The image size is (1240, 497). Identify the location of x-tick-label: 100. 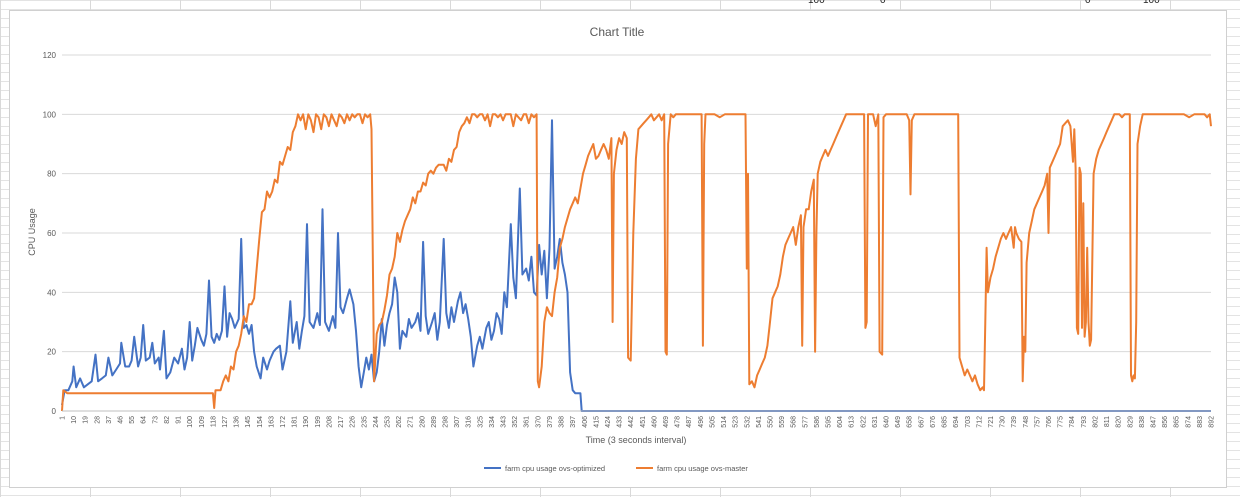
(190, 422).